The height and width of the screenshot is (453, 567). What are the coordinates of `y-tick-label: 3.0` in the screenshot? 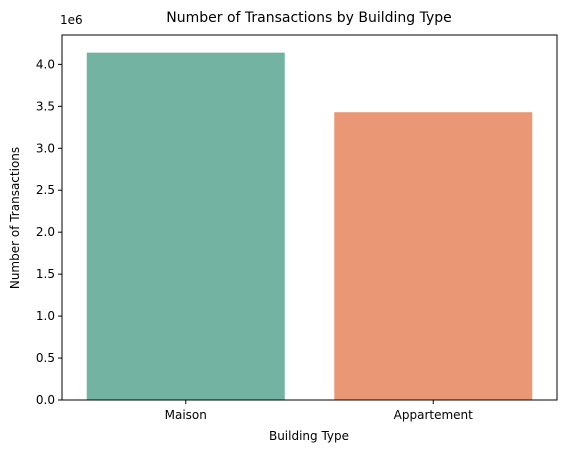 It's located at (45, 148).